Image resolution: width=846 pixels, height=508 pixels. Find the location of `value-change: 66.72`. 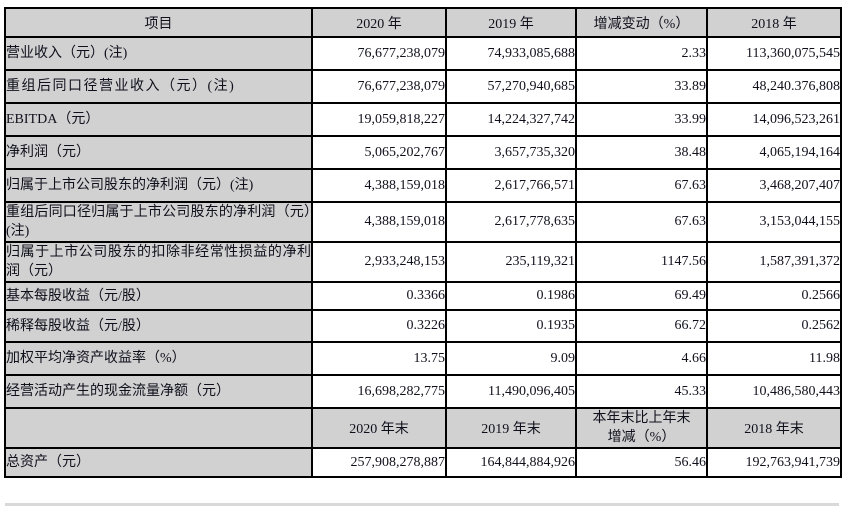

value-change: 66.72 is located at coordinates (641, 326).